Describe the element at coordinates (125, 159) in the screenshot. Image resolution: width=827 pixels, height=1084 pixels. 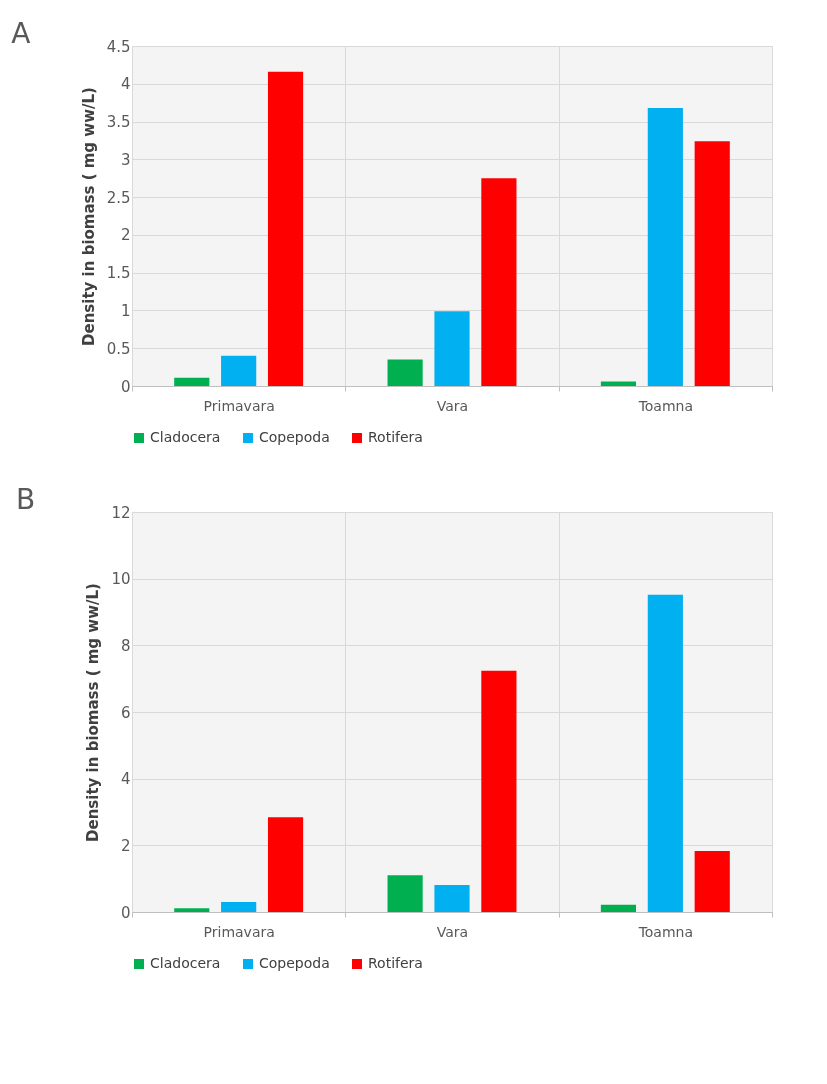
I see `y-tick-label: 3` at that location.